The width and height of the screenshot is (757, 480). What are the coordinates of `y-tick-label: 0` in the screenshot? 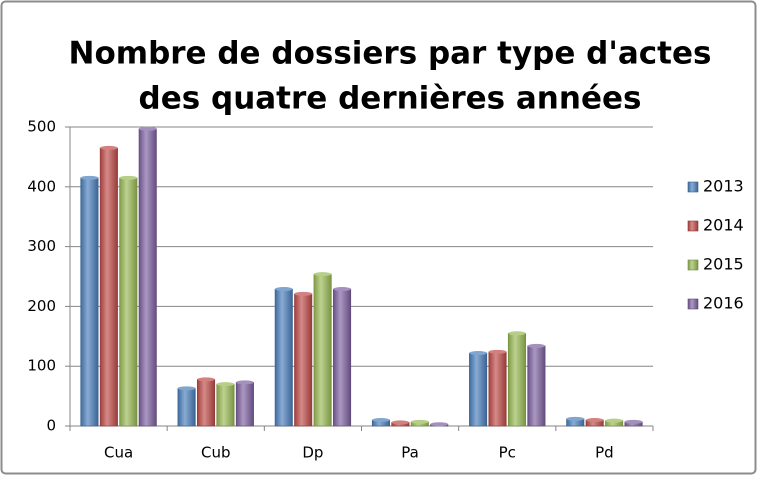 It's located at (51, 426).